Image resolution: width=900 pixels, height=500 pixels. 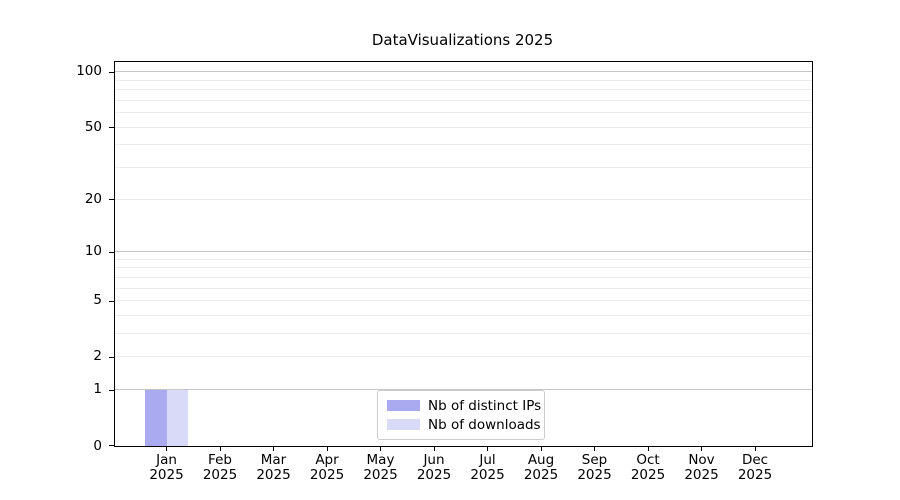 What do you see at coordinates (701, 460) in the screenshot?
I see `x-tick-month: Nov` at bounding box center [701, 460].